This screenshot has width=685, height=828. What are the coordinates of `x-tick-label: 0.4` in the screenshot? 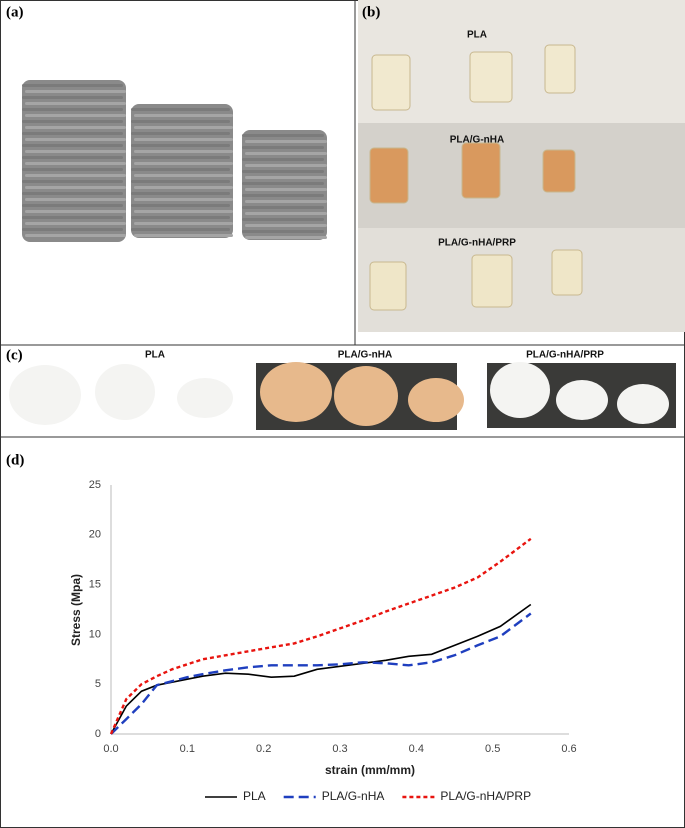 It's located at (416, 749).